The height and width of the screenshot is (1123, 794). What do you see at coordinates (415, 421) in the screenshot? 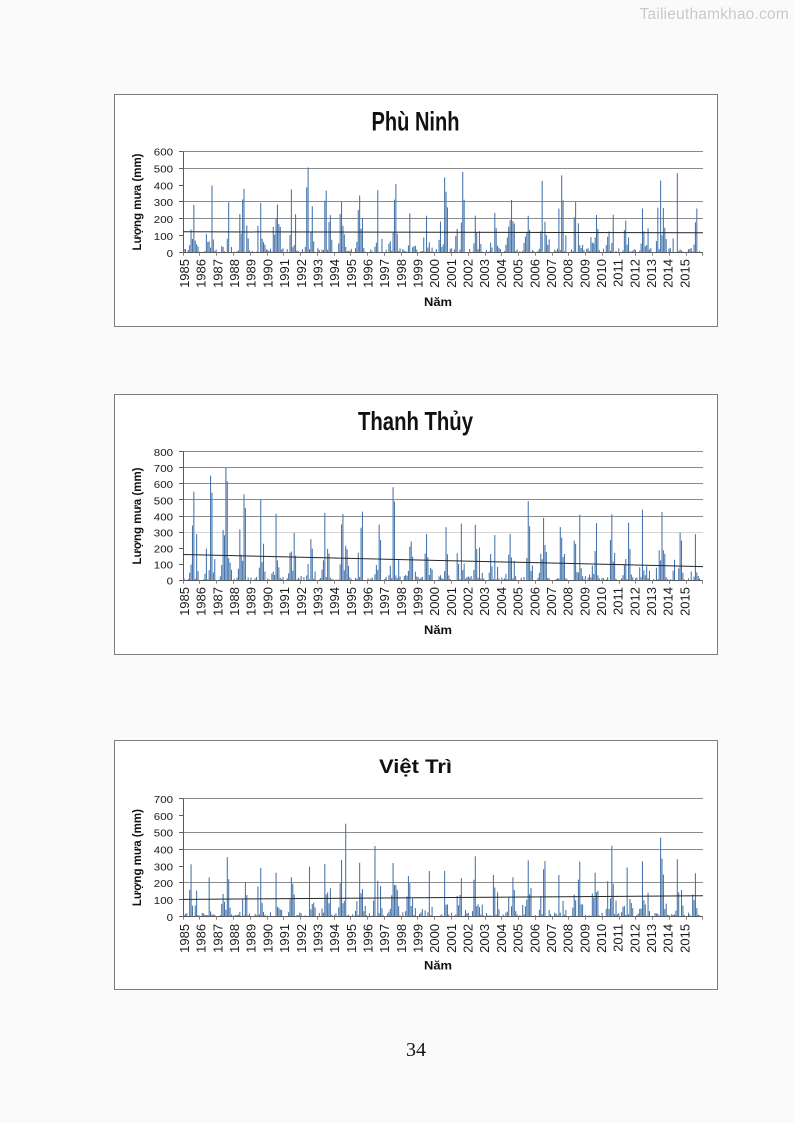
I see `svg-text: Thanh Thủy` at bounding box center [415, 421].